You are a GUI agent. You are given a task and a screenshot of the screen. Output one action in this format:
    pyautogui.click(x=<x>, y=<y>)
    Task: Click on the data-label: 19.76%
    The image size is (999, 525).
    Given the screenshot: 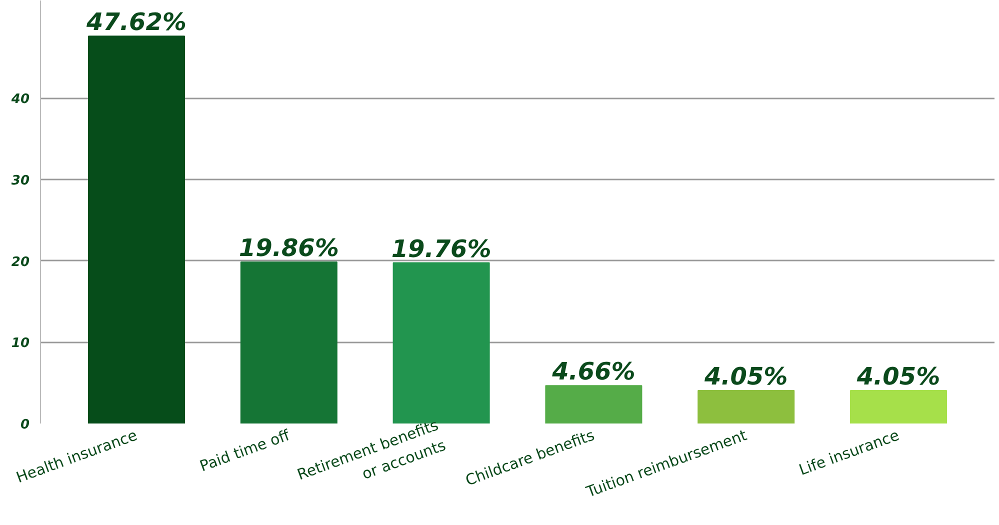 What is the action you would take?
    pyautogui.click(x=441, y=248)
    